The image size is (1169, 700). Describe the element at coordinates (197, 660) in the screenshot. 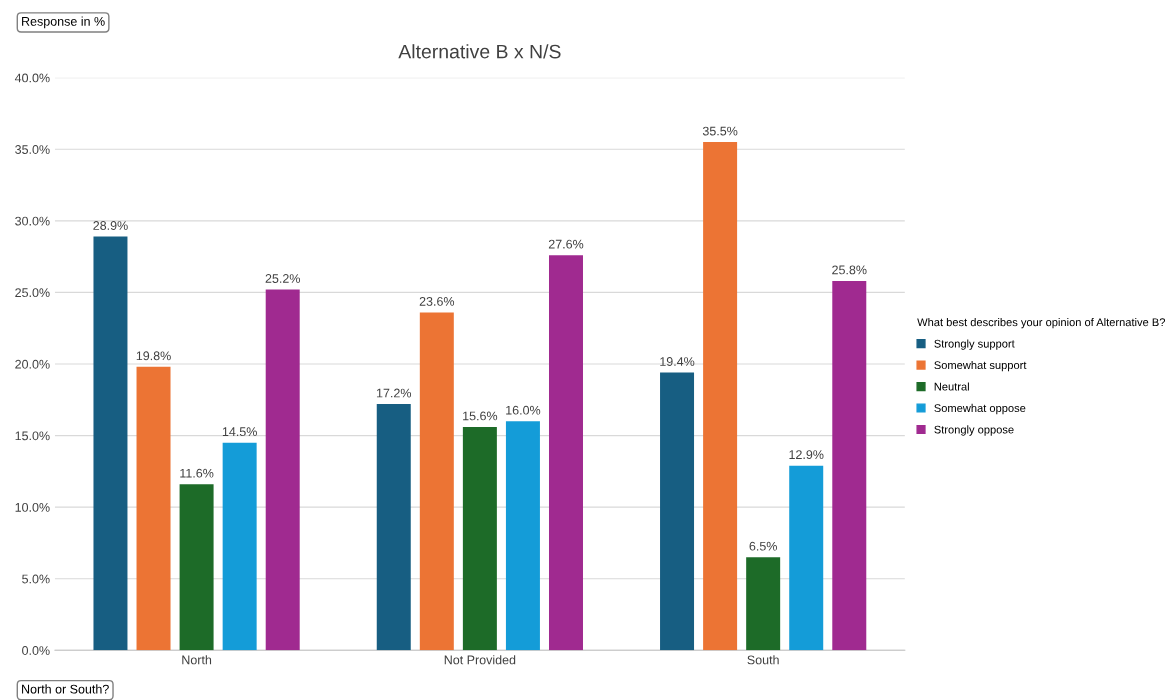

I see `x-tick-label: North` at that location.